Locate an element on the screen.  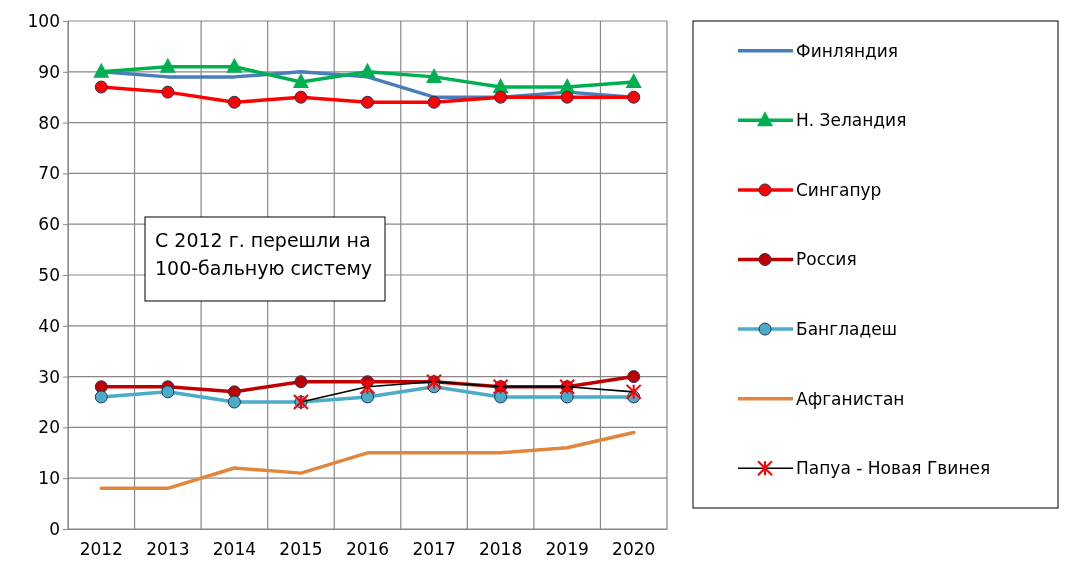
legend-label: Афганистан is located at coordinates (850, 398).